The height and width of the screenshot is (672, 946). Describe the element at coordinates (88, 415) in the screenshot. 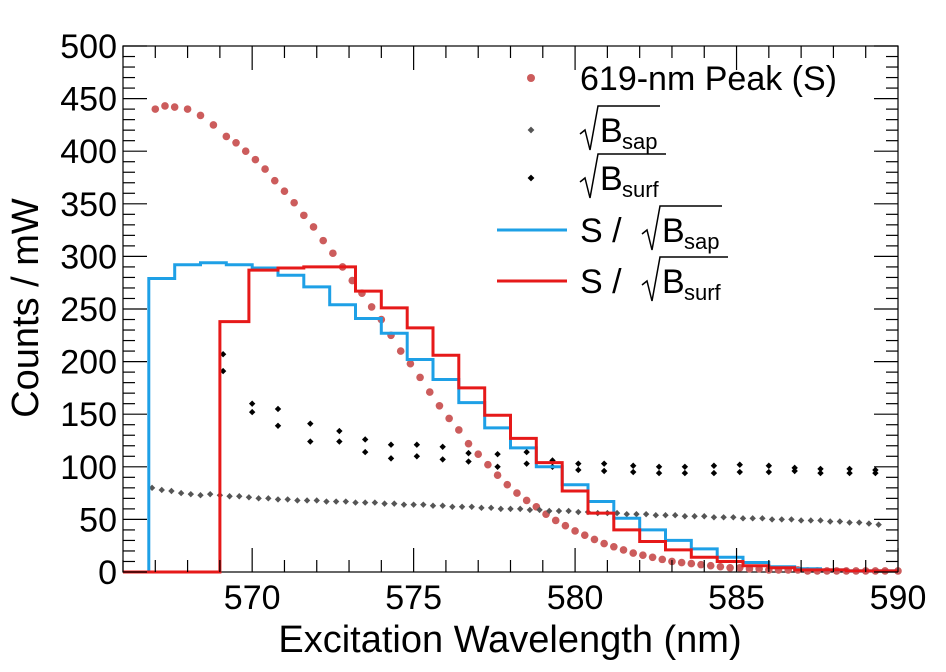

I see `y-tick-label: 150` at that location.